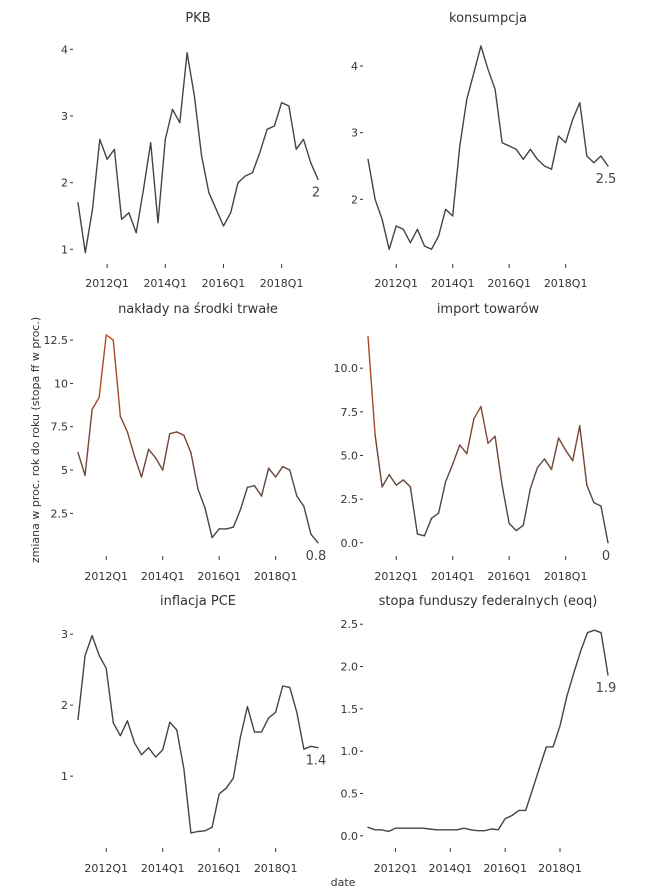  What do you see at coordinates (197, 18) in the screenshot?
I see `panel-title: PKB` at bounding box center [197, 18].